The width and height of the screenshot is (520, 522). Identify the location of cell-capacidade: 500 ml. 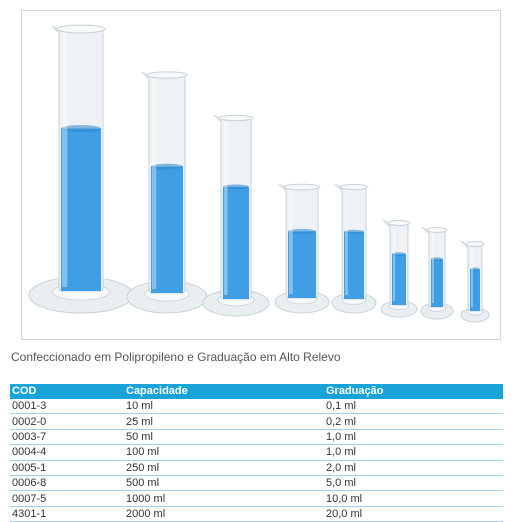
(224, 483).